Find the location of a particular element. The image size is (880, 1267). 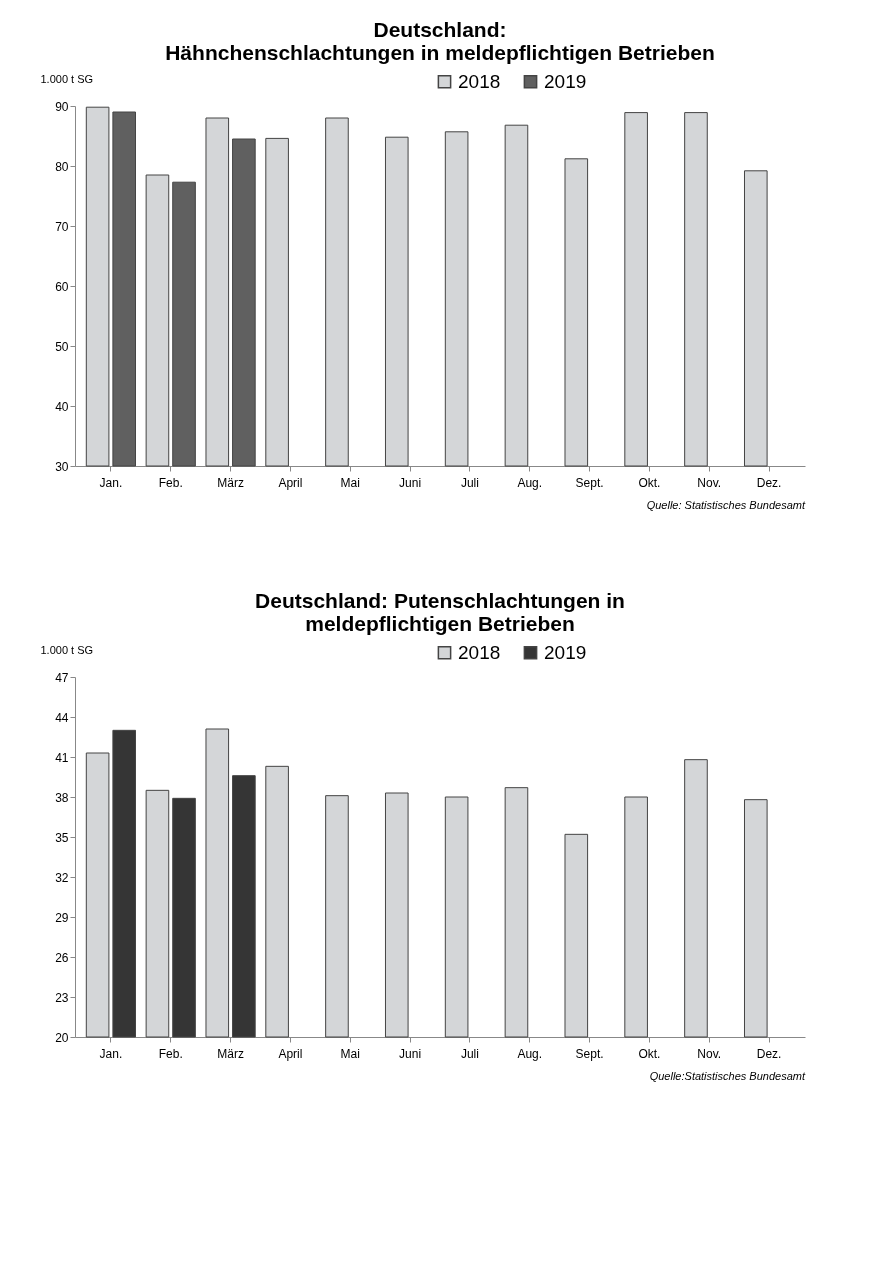

y-tick-label: 35 is located at coordinates (62, 837).